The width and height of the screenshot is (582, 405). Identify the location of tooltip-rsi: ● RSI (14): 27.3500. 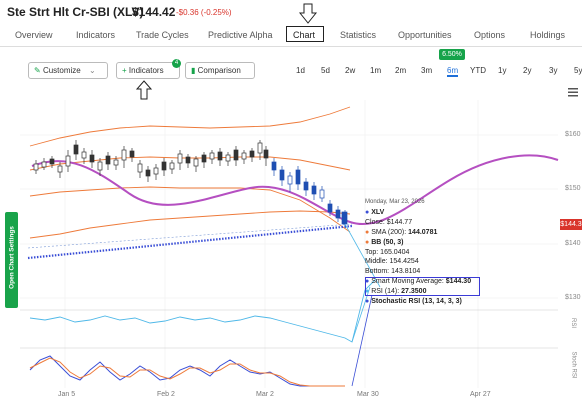
(396, 292).